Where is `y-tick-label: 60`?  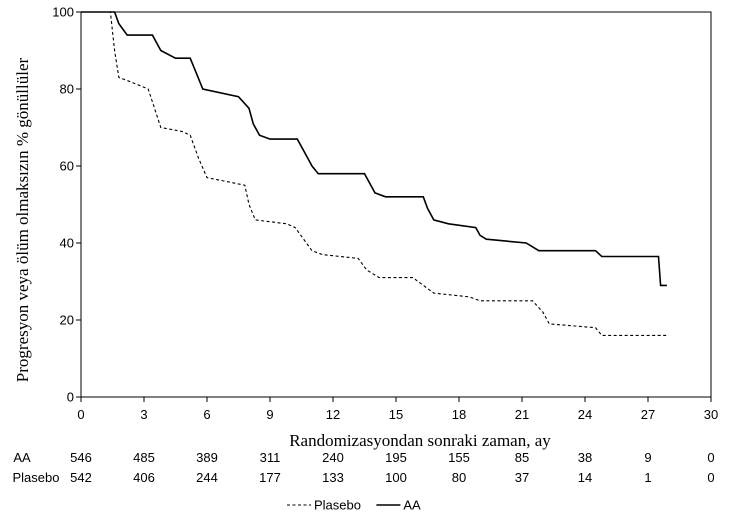
y-tick-label: 60 is located at coordinates (67, 166).